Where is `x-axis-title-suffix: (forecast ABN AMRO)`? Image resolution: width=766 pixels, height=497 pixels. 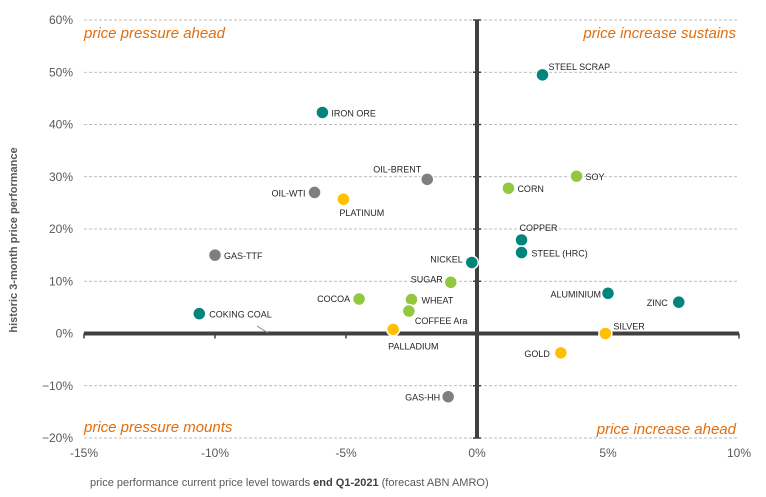
x-axis-title-suffix: (forecast ABN AMRO) is located at coordinates (434, 483).